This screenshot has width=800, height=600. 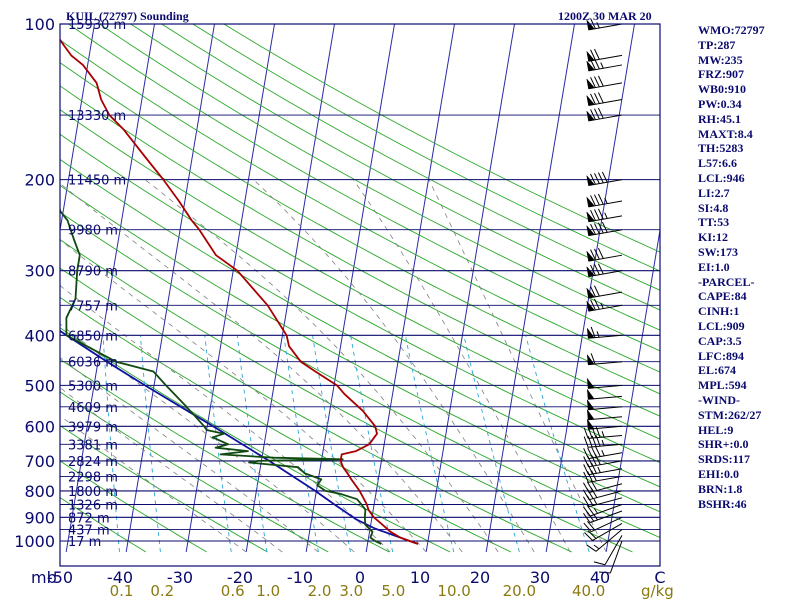 What do you see at coordinates (93, 408) in the screenshot?
I see `height-label: 4609 m` at bounding box center [93, 408].